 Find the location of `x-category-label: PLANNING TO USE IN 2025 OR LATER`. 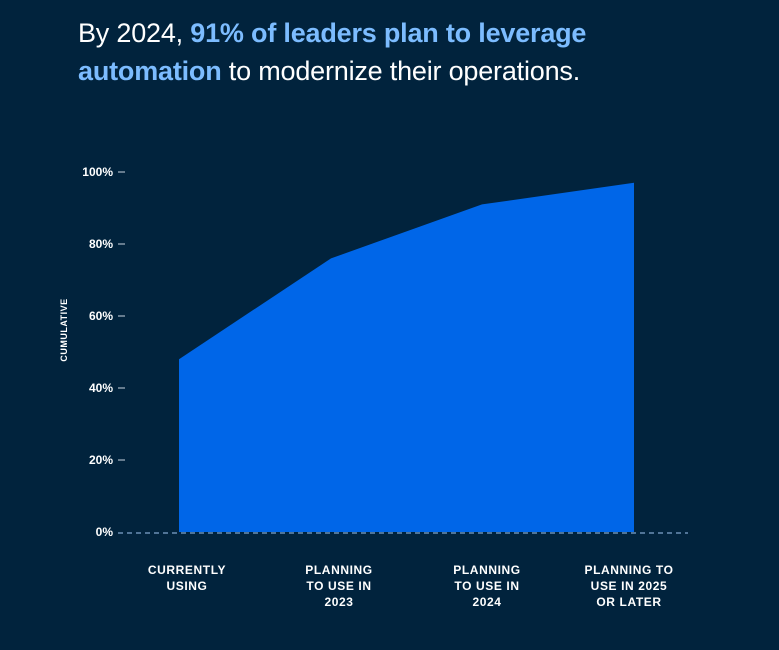

x-category-label: PLANNING TO USE IN 2025 OR LATER is located at coordinates (628, 586).